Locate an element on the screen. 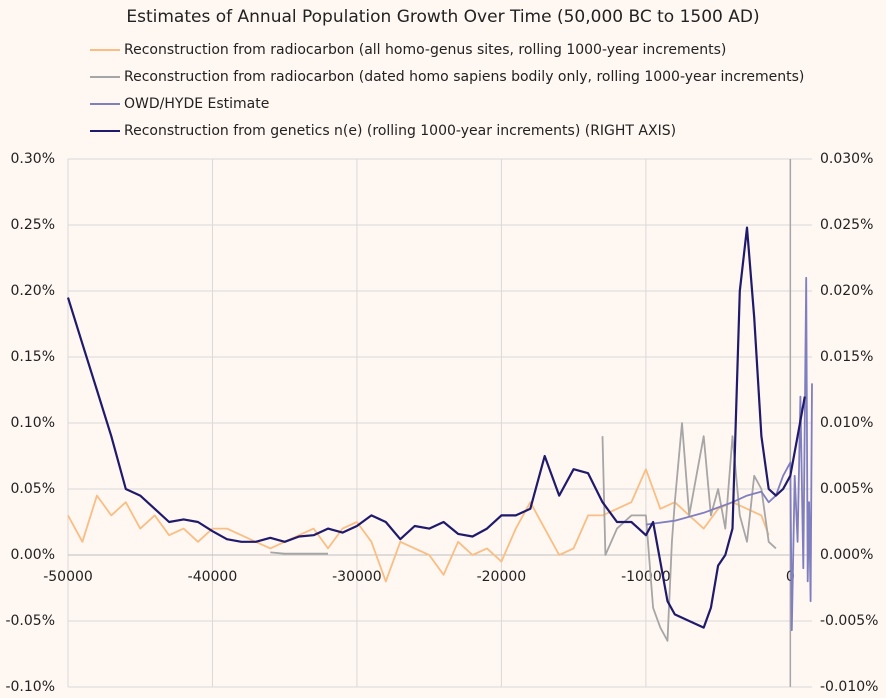 The height and width of the screenshot is (698, 886). x-tick-label: -40000 is located at coordinates (213, 577).